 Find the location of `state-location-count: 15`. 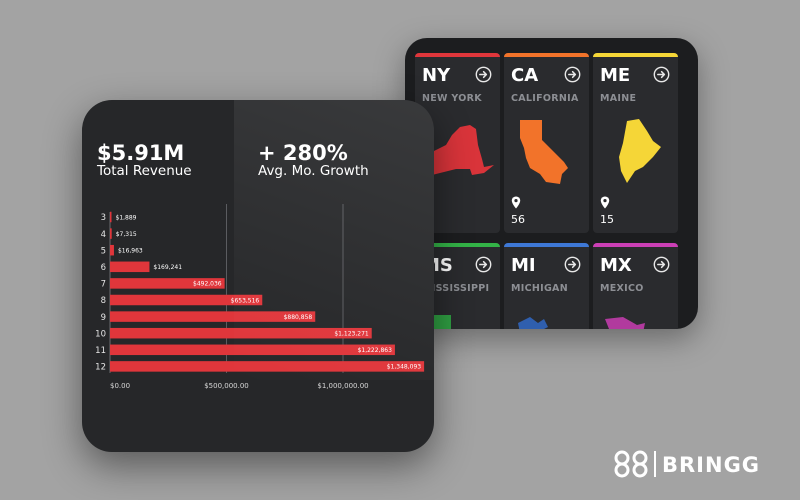

state-location-count: 15 is located at coordinates (607, 219).